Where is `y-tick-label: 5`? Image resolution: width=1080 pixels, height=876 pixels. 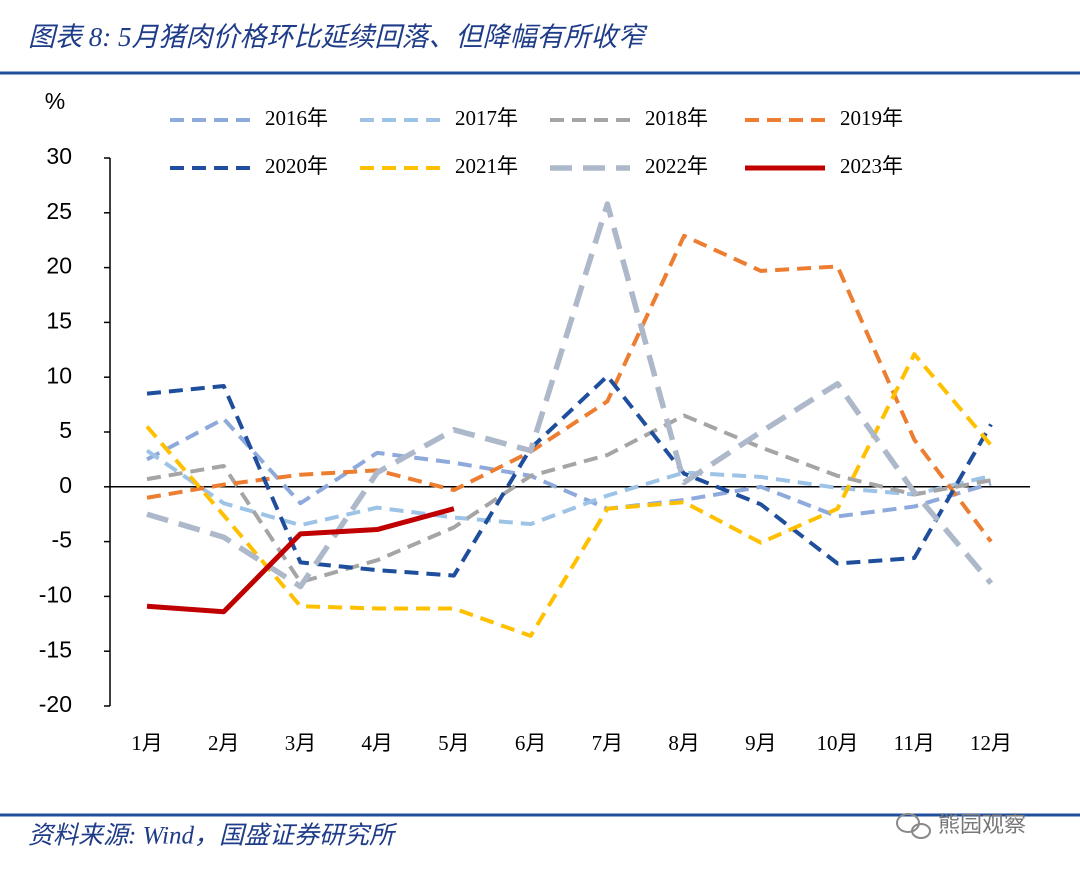 y-tick-label: 5 is located at coordinates (65, 430).